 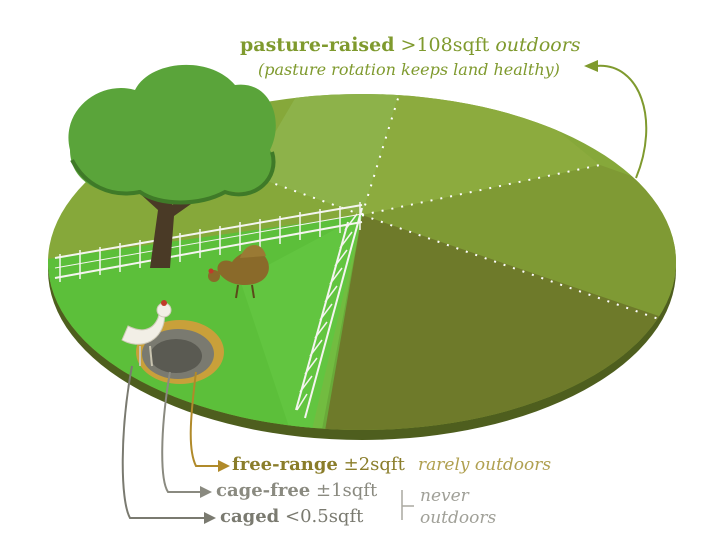 I want to click on pasture-note: (pasture rotation keeps land healthy), so click(x=409, y=69).